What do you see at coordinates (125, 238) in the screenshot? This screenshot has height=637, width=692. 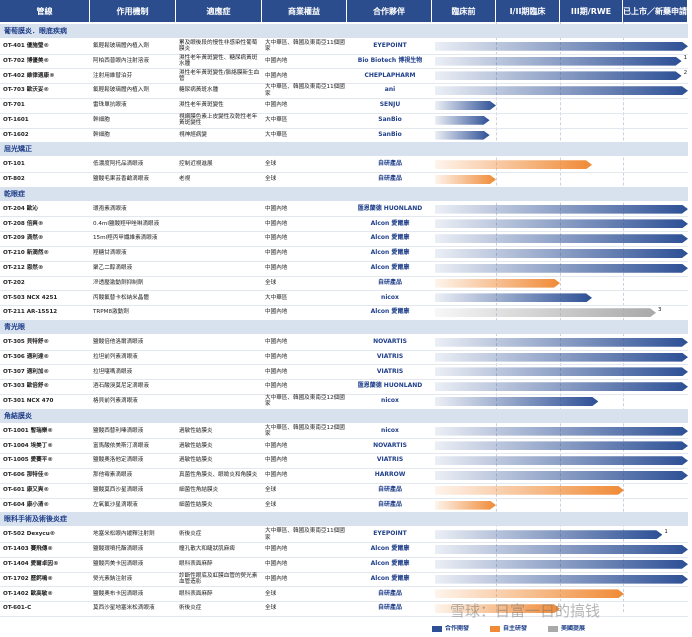 I see `cell-mechanism: 15ml羥丙甲纖維素滴眼液` at bounding box center [125, 238].